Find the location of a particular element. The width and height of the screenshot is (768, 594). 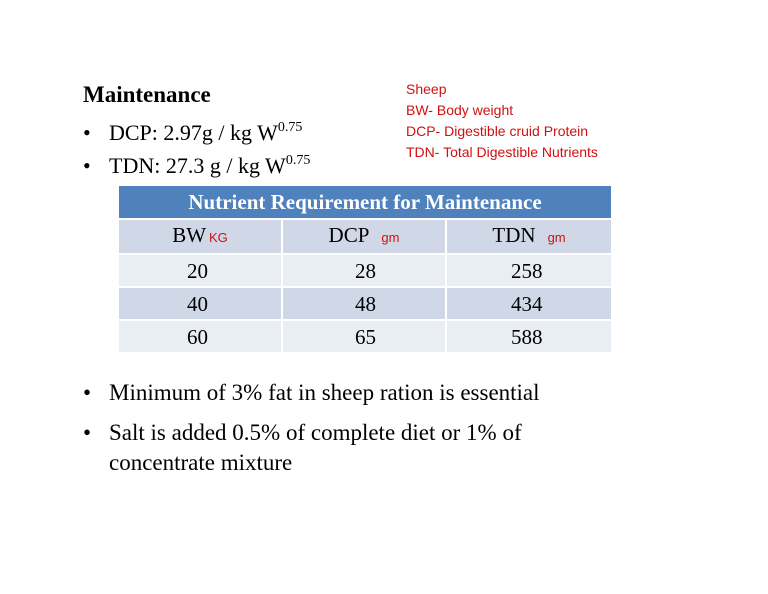

header-label: BW is located at coordinates (189, 235).